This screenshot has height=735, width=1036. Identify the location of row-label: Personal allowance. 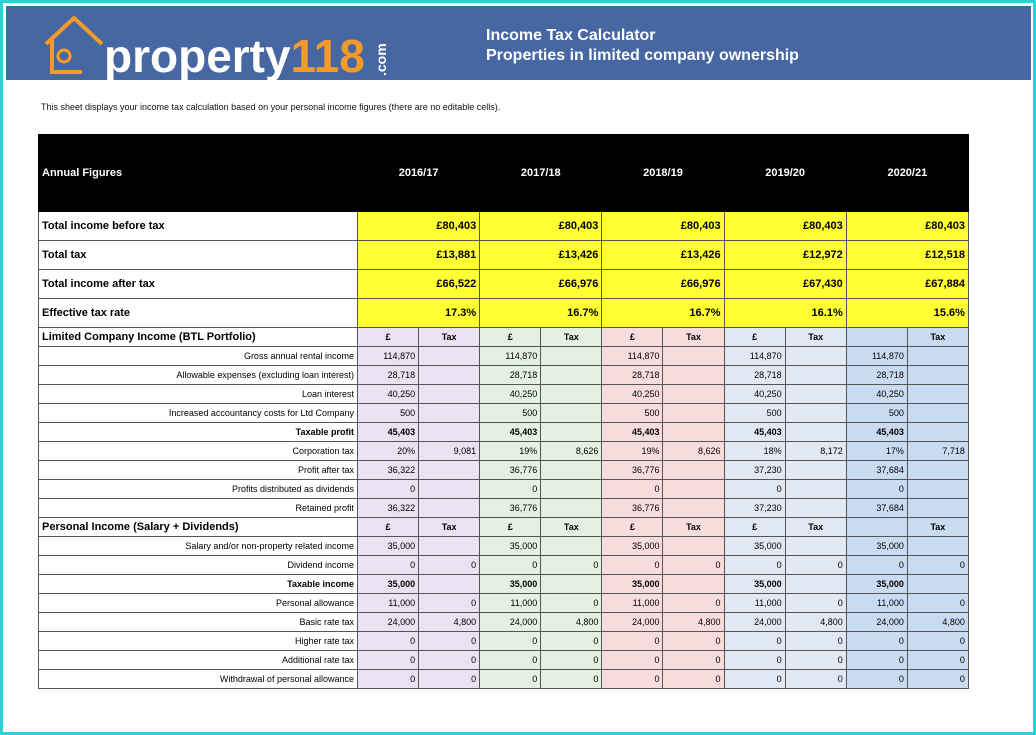
(198, 603).